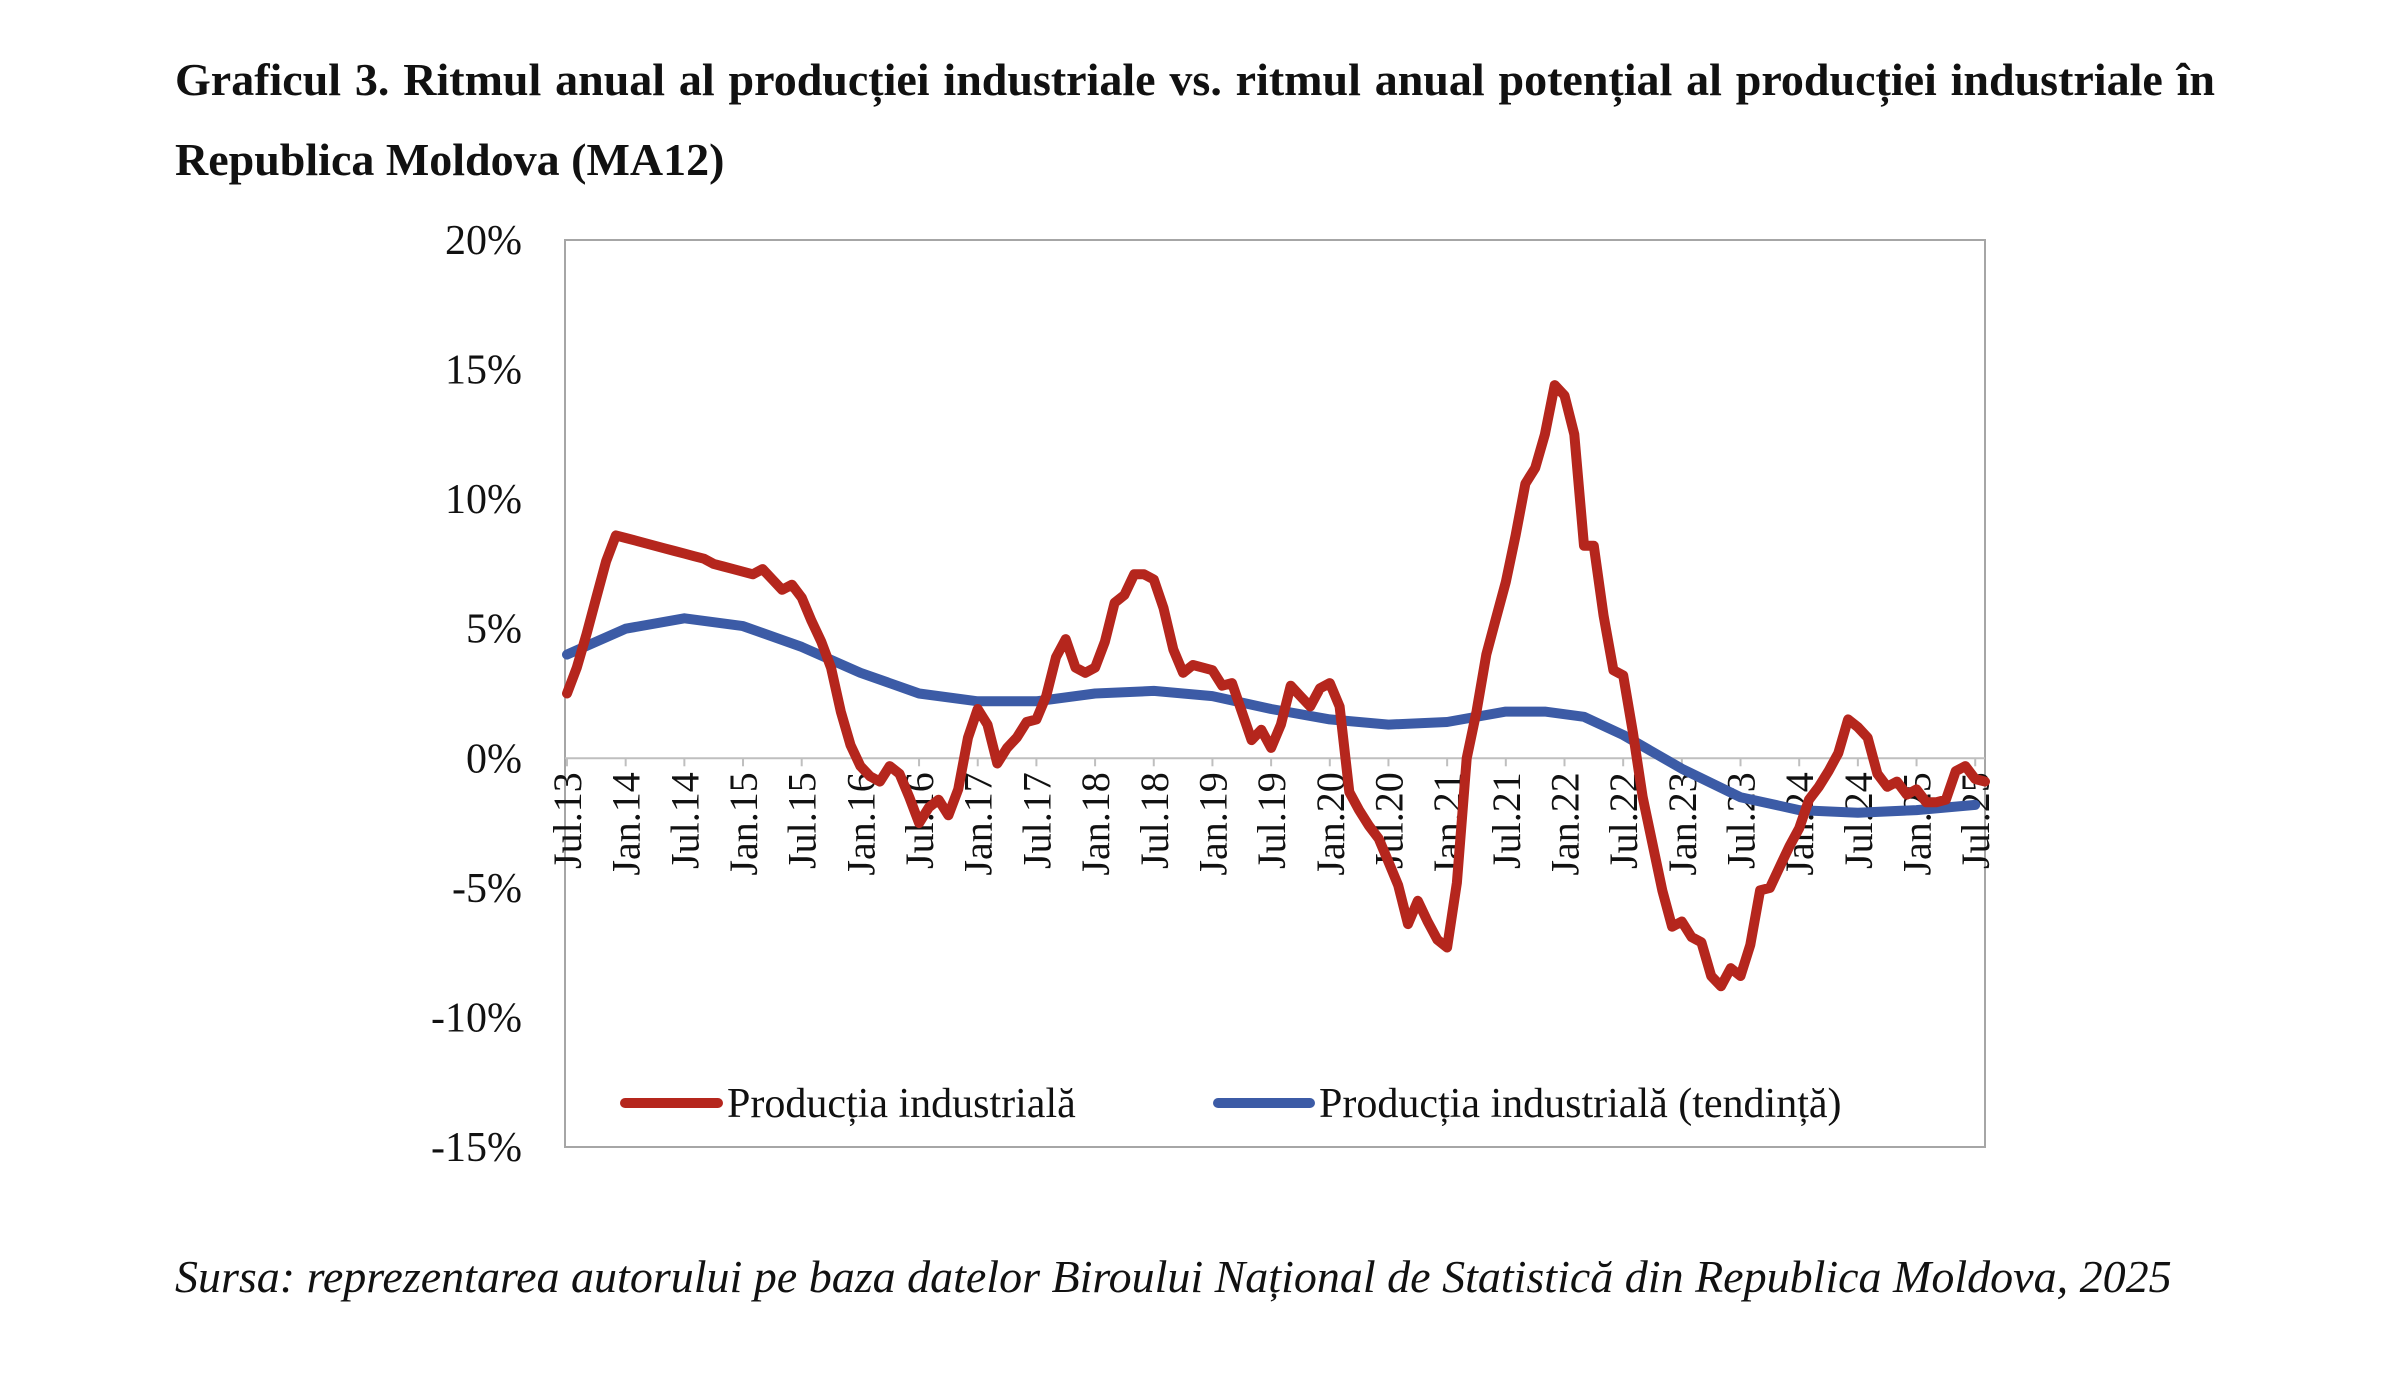 Image resolution: width=2382 pixels, height=1390 pixels. Describe the element at coordinates (476, 1018) in the screenshot. I see `y-tick-label: -10%` at that location.